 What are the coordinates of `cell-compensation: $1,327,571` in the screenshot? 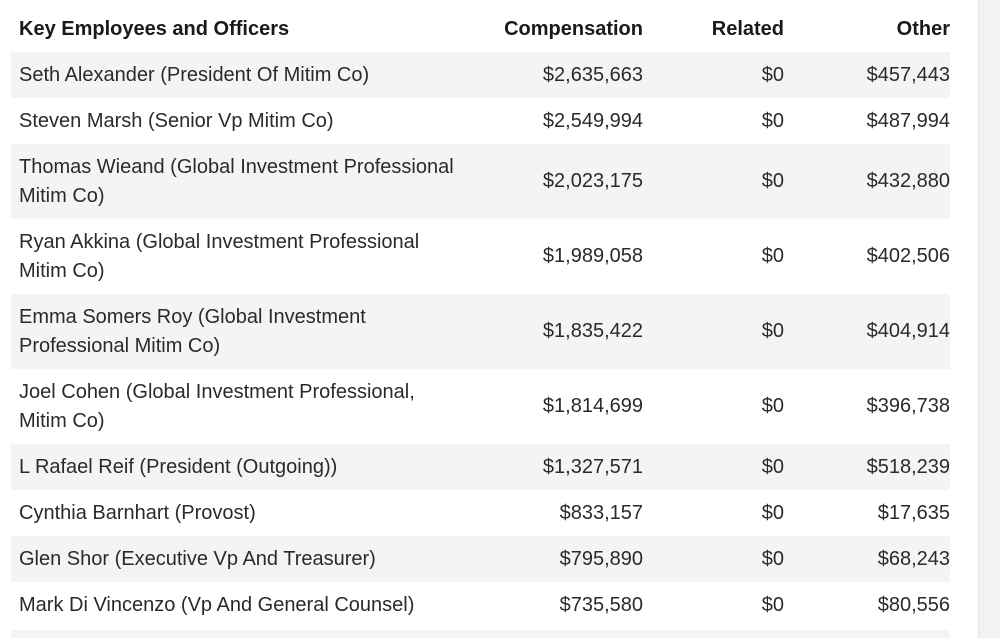 It's located at (557, 467).